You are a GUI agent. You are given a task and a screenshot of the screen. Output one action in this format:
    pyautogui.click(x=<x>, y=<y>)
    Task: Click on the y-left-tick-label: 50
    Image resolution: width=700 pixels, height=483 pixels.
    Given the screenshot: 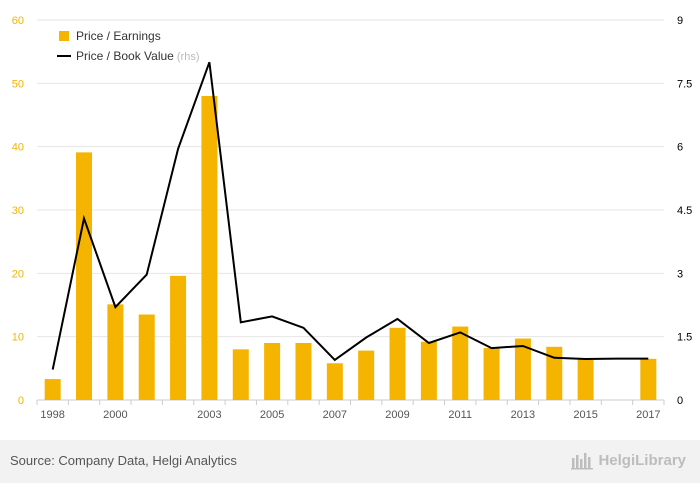 What is the action you would take?
    pyautogui.click(x=18, y=84)
    